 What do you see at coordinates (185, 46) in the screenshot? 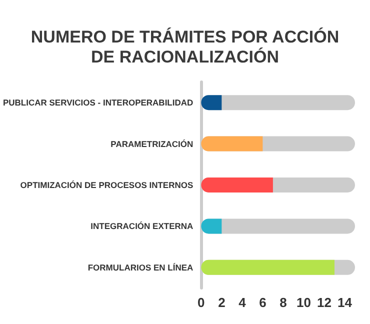
I see `chart-title: NUMERO DE TRÁMITES POR ACCIÓN DE RACIONALIZACIÓN` at bounding box center [185, 46].